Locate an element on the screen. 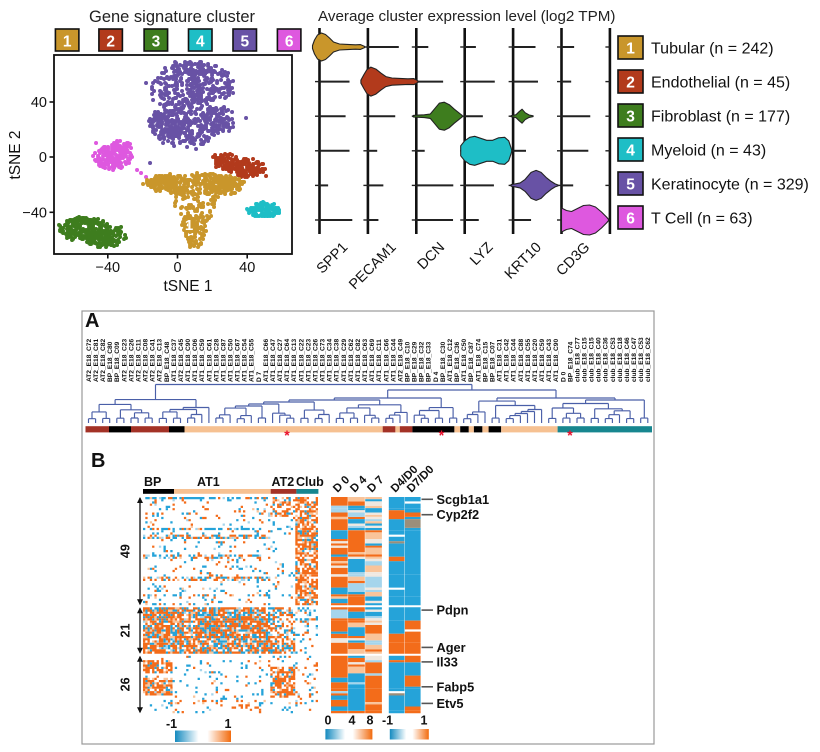 The width and height of the screenshot is (820, 752). svg-text: AT1_E18_C63 is located at coordinates (365, 360).